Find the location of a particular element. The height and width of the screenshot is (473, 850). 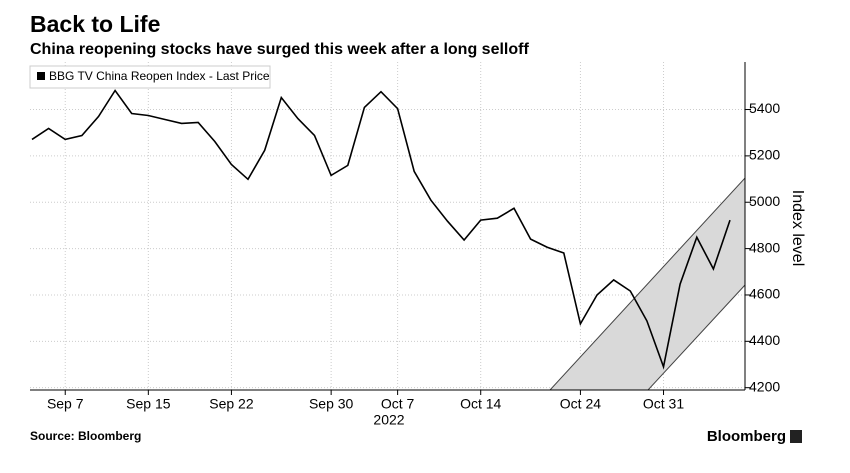

x-tick-label: Oct 7 is located at coordinates (398, 404).